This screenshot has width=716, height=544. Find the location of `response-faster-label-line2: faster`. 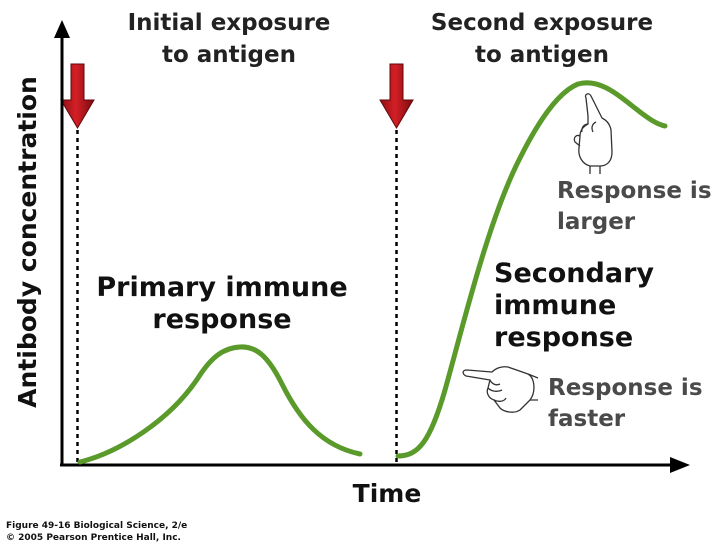

response-faster-label-line2: faster is located at coordinates (587, 419).